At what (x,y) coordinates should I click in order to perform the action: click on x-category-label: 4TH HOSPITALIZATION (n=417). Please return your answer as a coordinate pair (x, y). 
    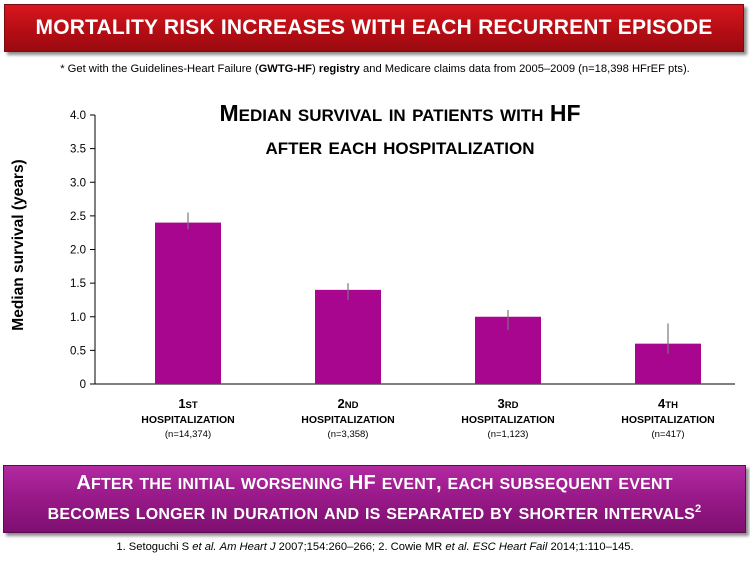
    Looking at the image, I should click on (668, 418).